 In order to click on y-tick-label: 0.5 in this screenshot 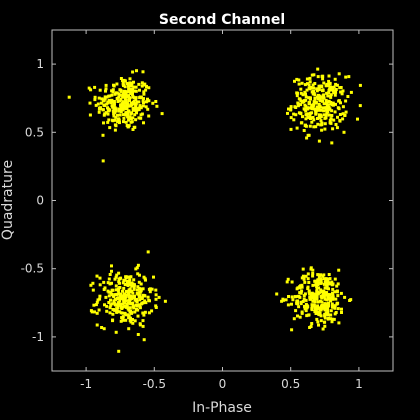, I will do `click(34, 132)`.